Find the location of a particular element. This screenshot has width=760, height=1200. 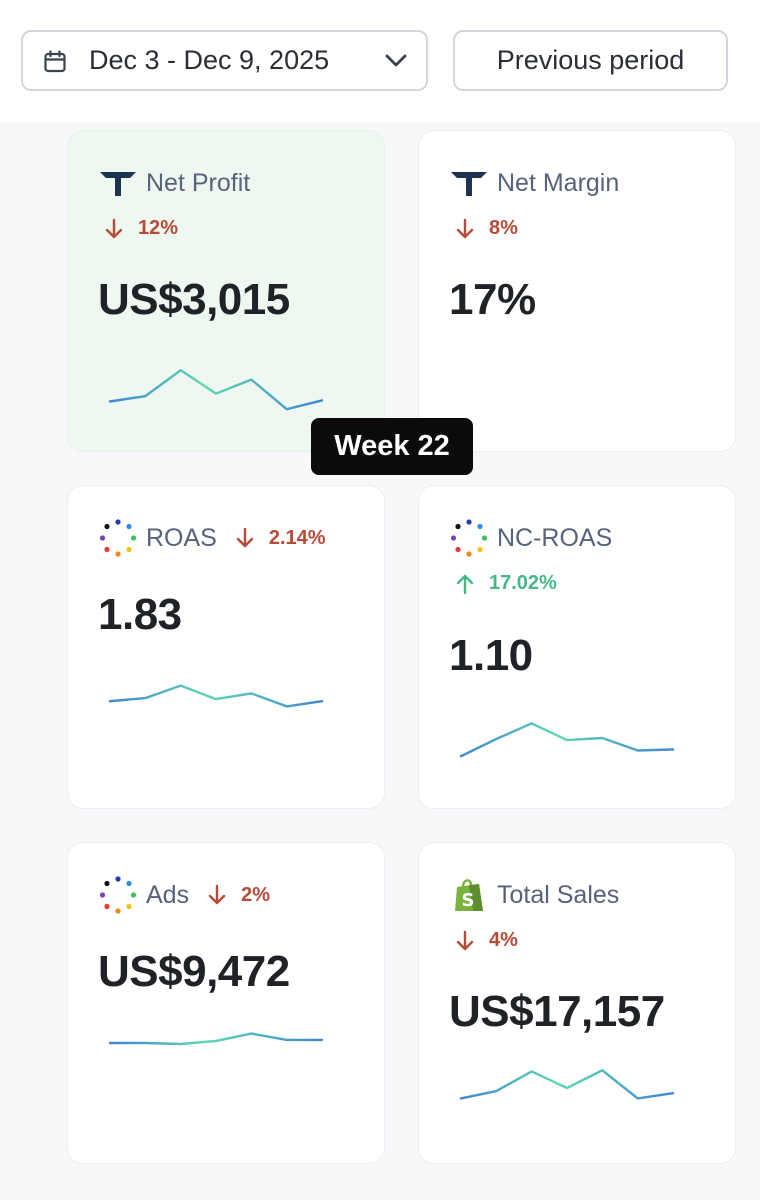

change-indicator: 2.14% is located at coordinates (280, 538).